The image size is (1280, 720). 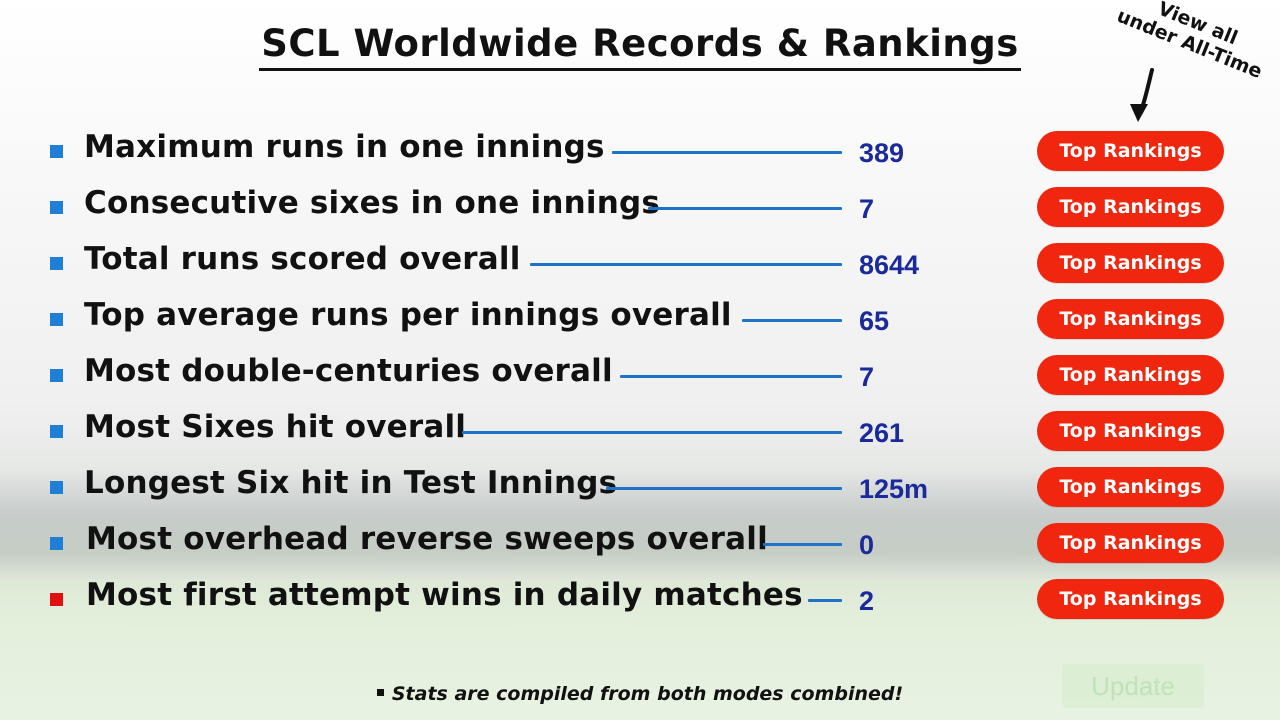 What do you see at coordinates (275, 427) in the screenshot?
I see `record-label: Most Sixes hit overall` at bounding box center [275, 427].